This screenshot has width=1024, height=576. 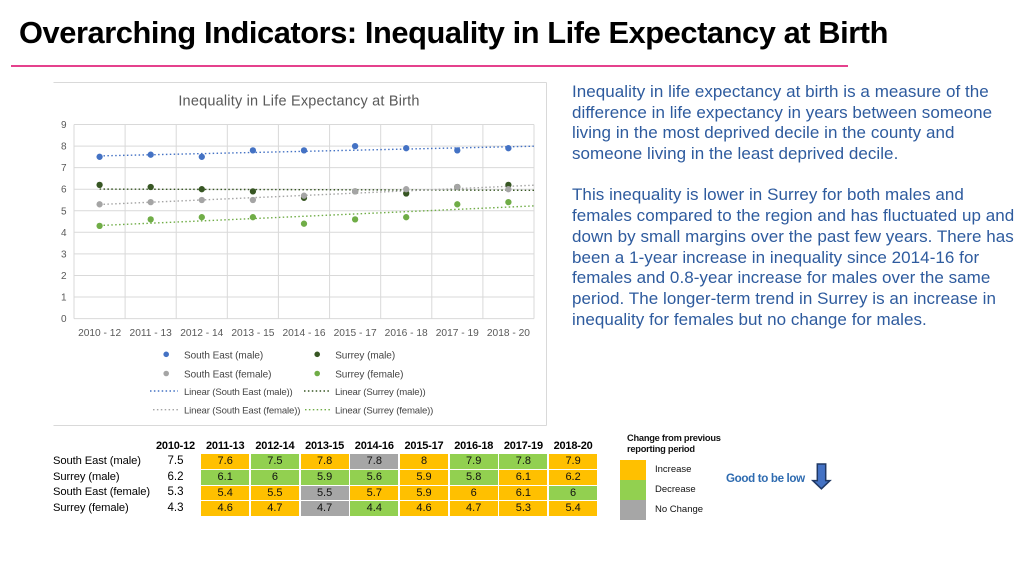 What do you see at coordinates (369, 375) in the screenshot?
I see `svg-text: Surrey (female)` at bounding box center [369, 375].